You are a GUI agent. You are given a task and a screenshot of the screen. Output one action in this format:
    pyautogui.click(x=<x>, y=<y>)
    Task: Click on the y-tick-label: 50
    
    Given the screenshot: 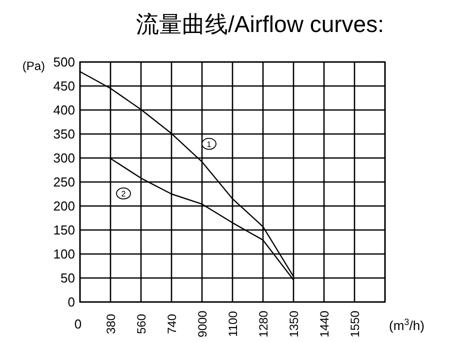 What is the action you would take?
    pyautogui.click(x=67, y=278)
    